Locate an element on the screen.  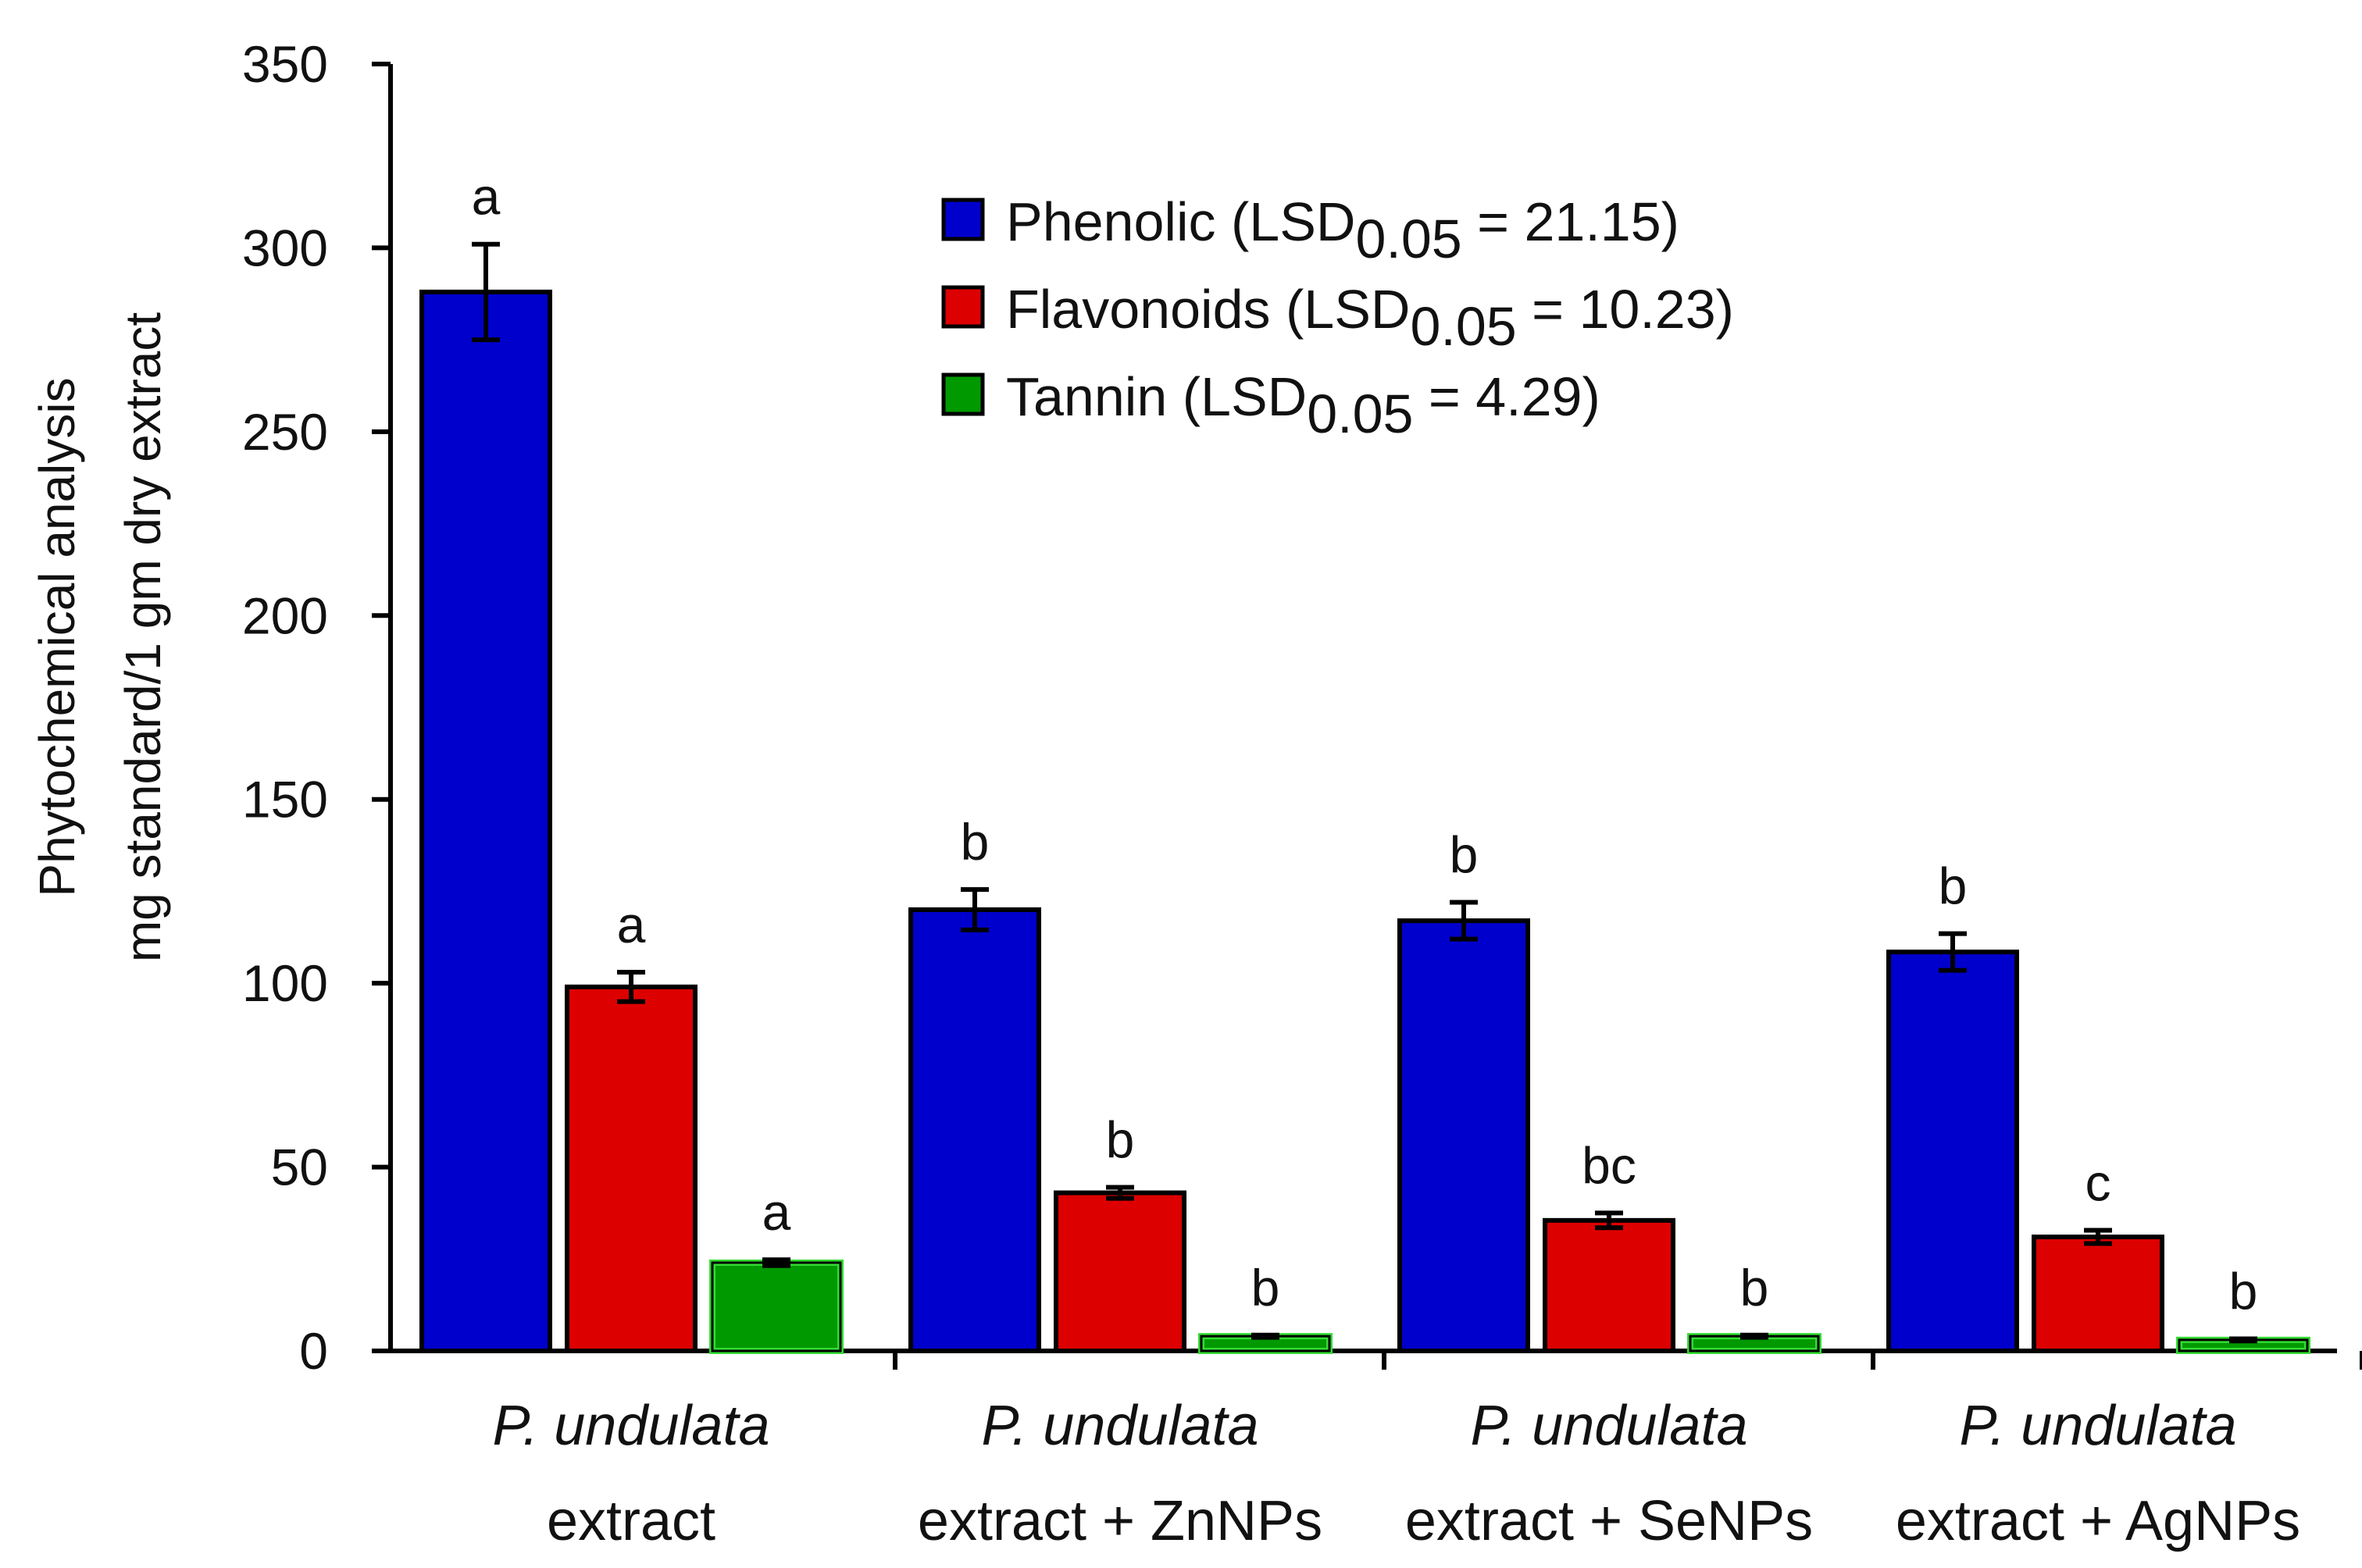
y-tick-label: 250 is located at coordinates (285, 432).